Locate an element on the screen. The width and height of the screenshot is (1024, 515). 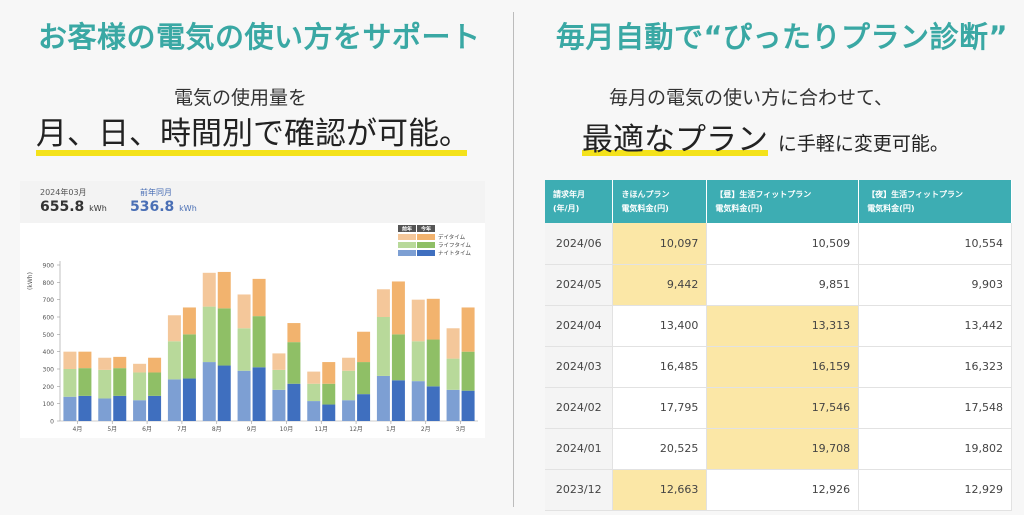
cell-hiru: 9,851 is located at coordinates (783, 285).